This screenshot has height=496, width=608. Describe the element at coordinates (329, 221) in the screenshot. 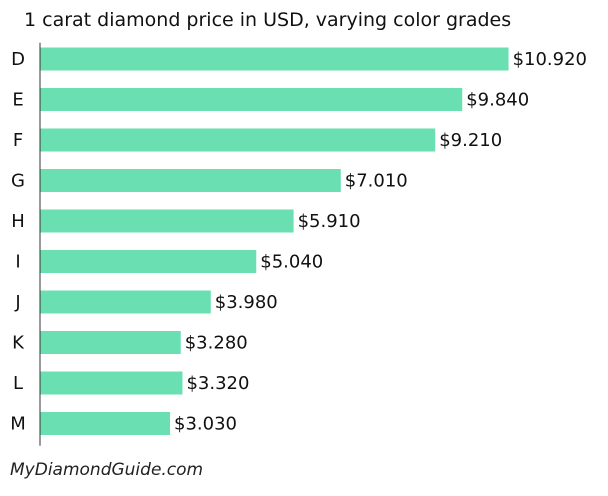

I see `value-label-h: $5.910` at that location.